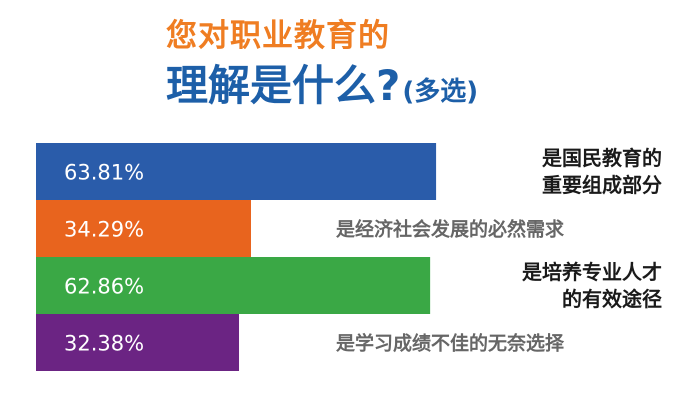  Describe the element at coordinates (612, 299) in the screenshot. I see `category-label-3-line-2: 的有效途径` at that location.